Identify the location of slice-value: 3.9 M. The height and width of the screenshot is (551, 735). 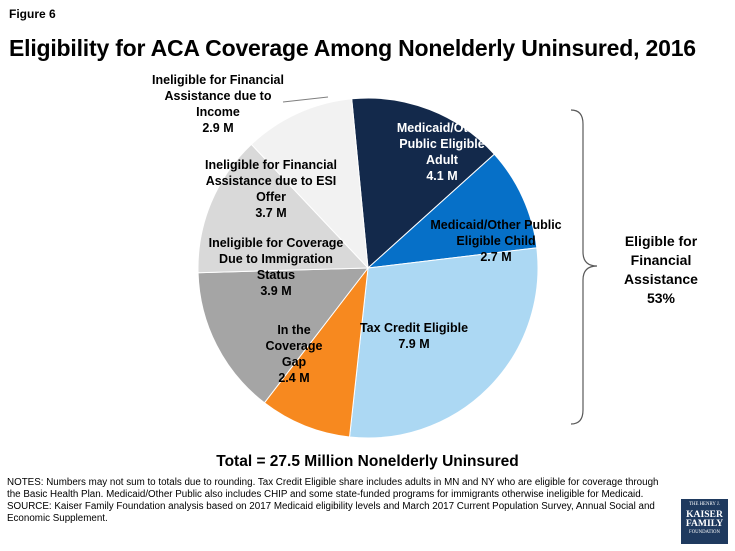
(275, 291).